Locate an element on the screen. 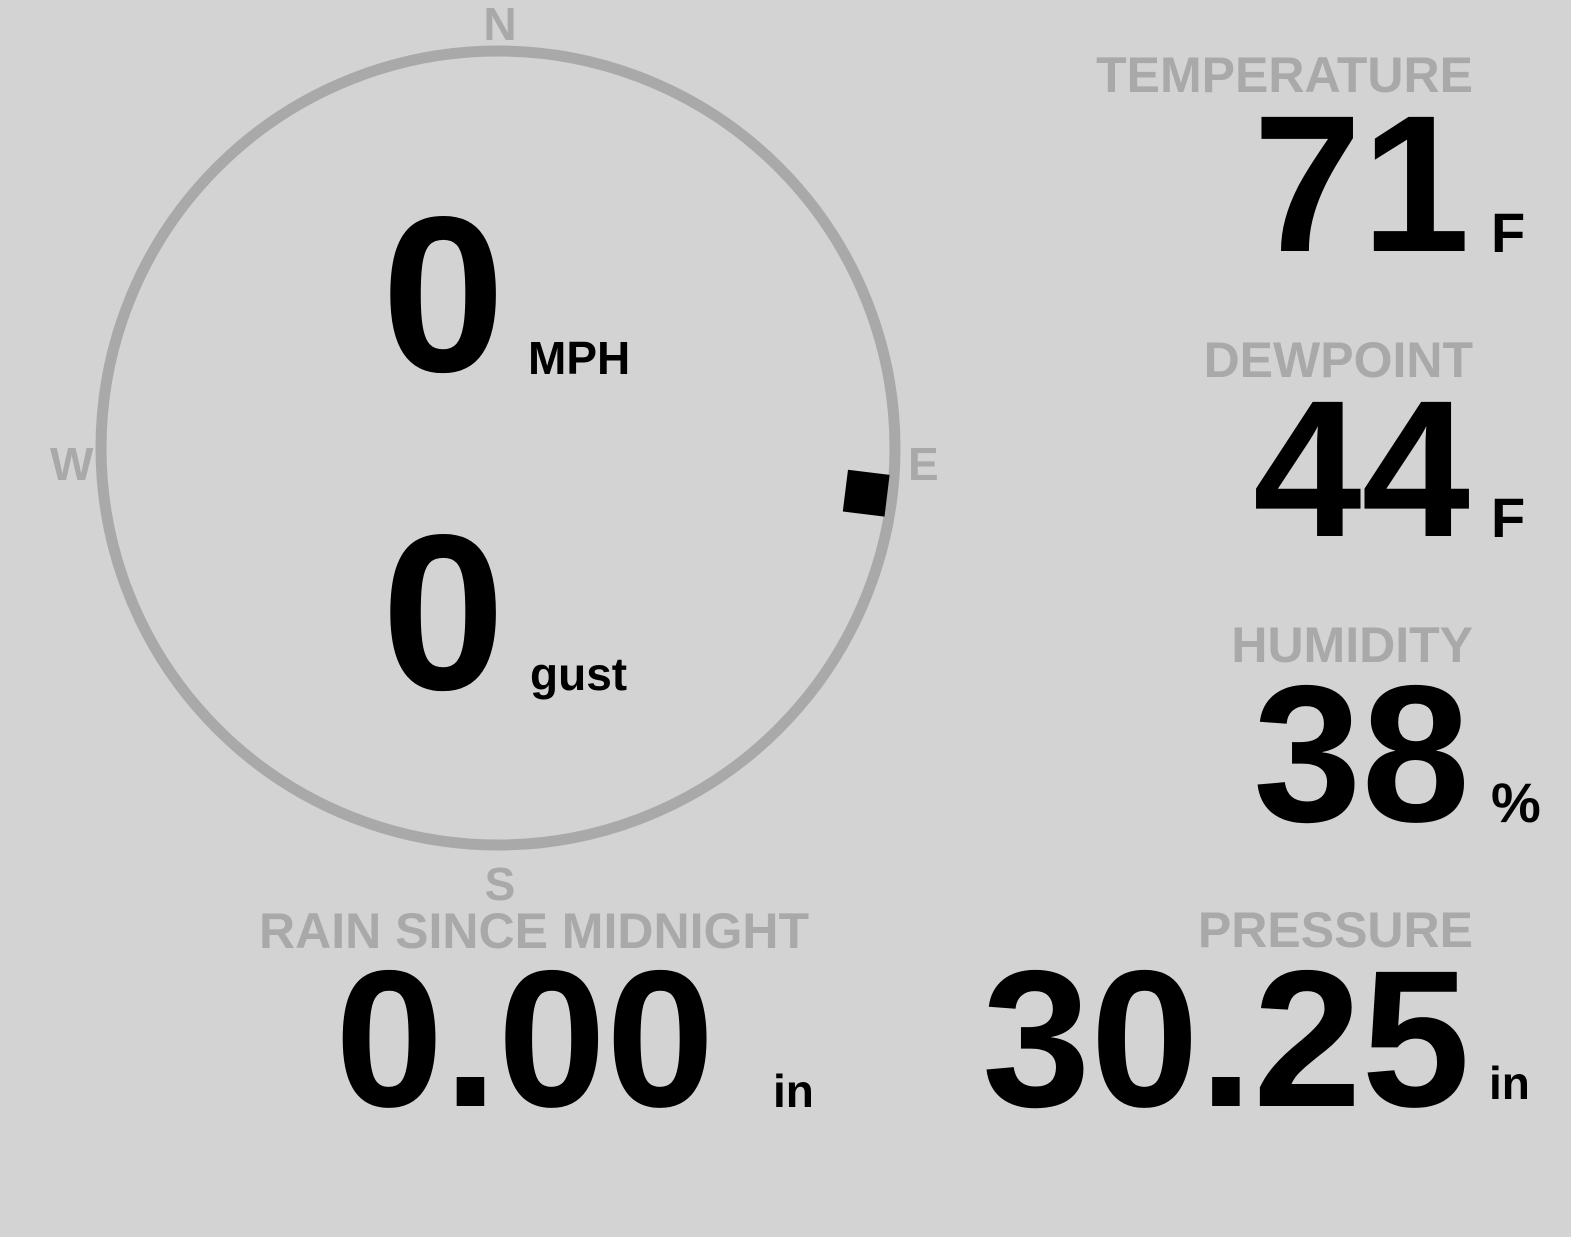 The width and height of the screenshot is (1571, 1237). compass-east: E is located at coordinates (923, 464).